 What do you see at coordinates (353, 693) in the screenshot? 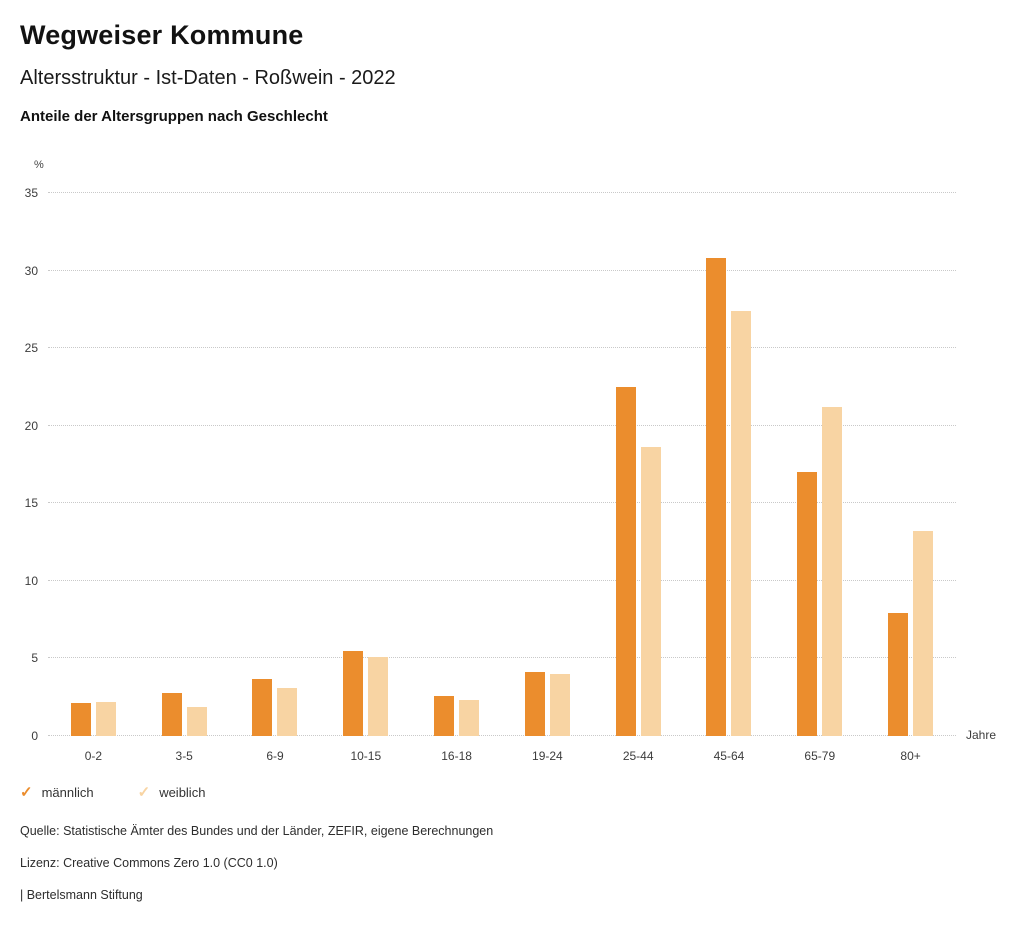
I see `bar-männlich-10-15` at bounding box center [353, 693].